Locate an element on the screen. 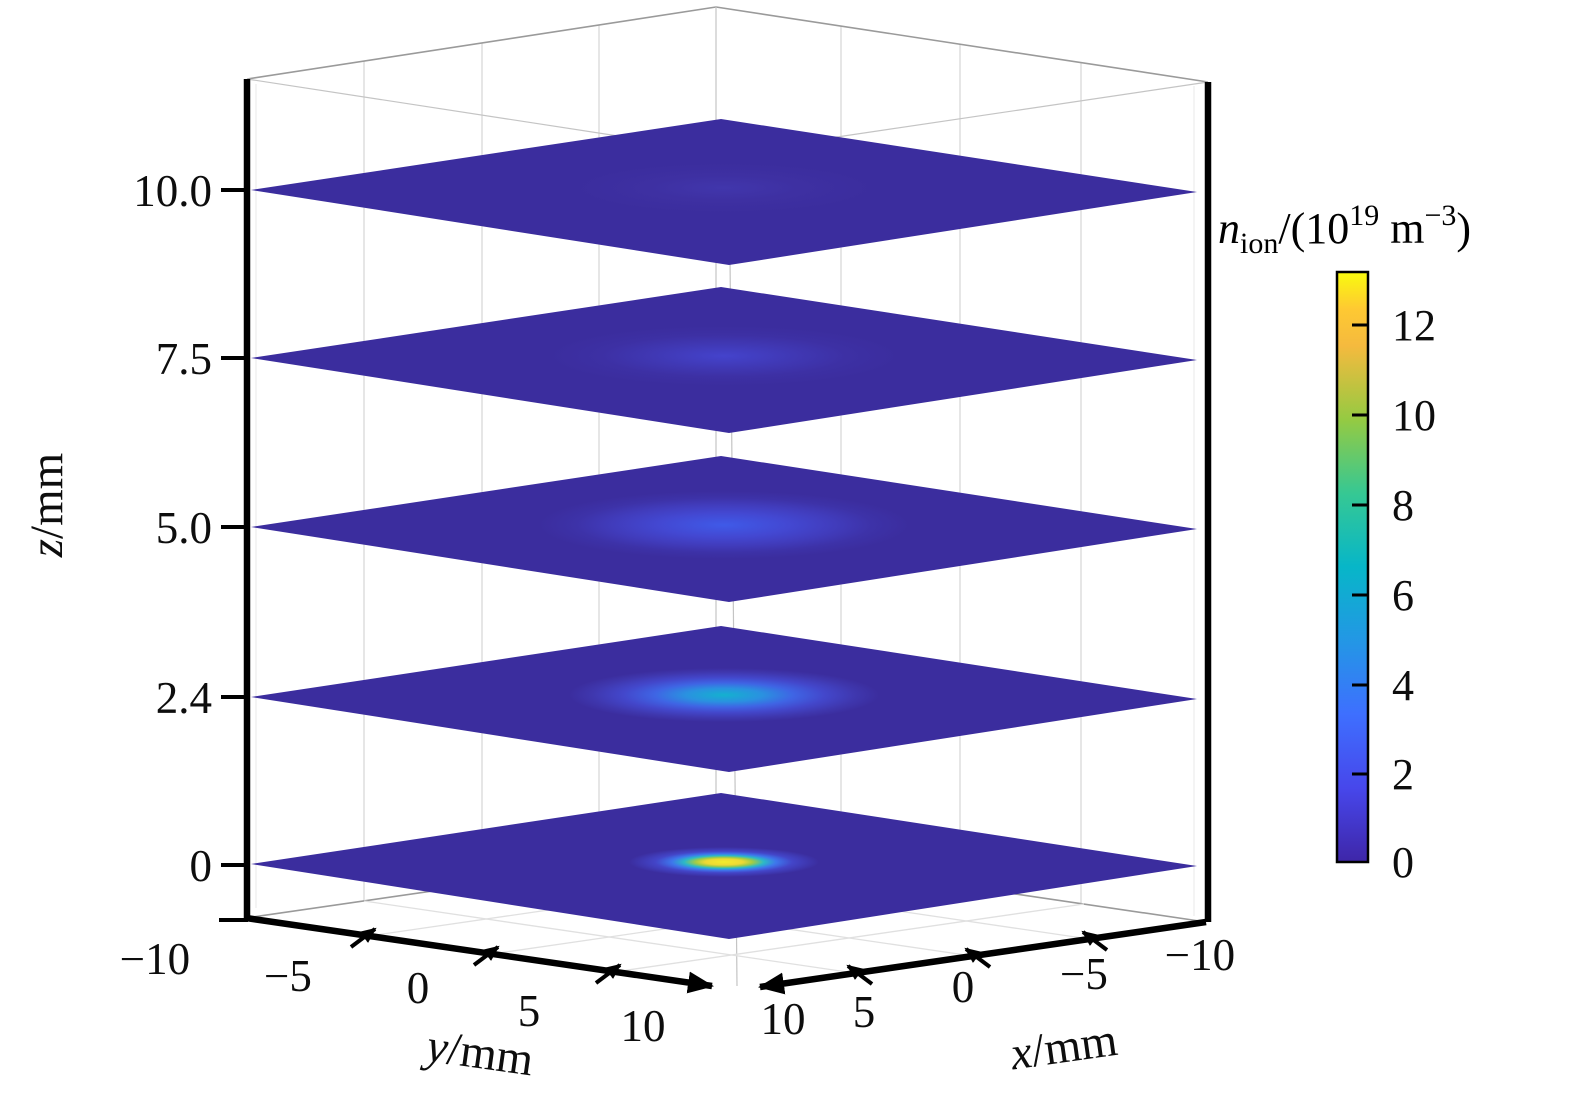 Image resolution: width=1575 pixels, height=1102 pixels. z-tick-label: 2.4 is located at coordinates (184, 698).